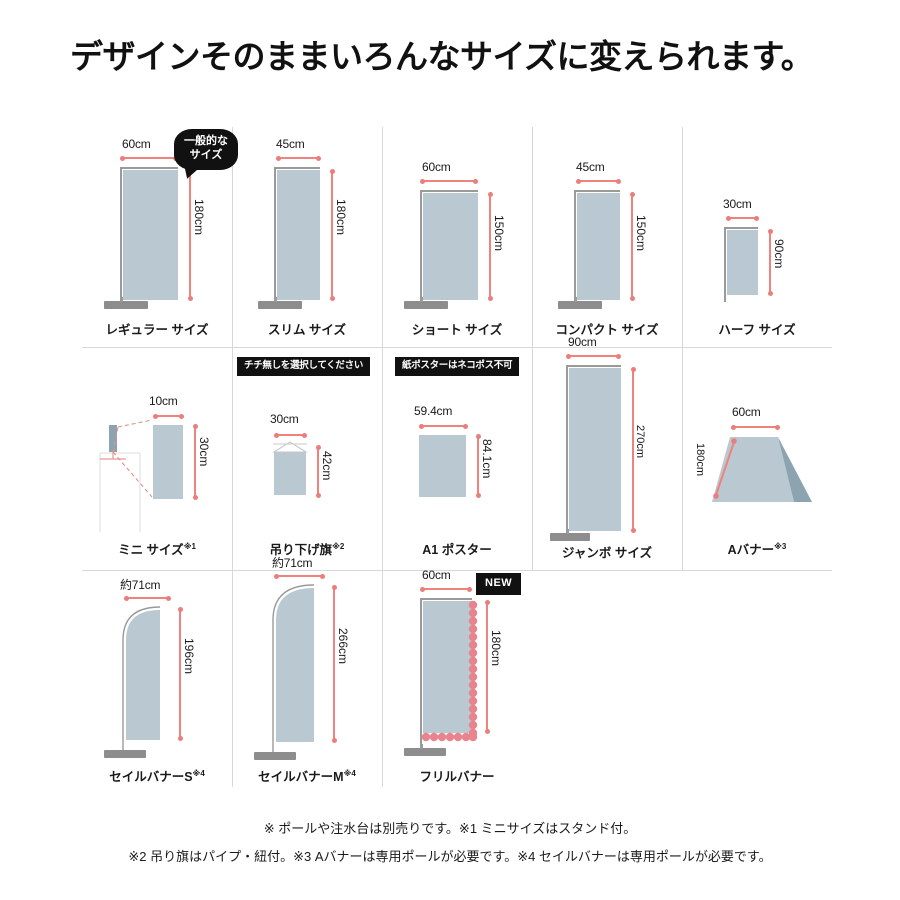  I want to click on footnote-line-1: ※ ポールや注水台は別売りです。※1 ミニサイズはスタンド付。, so click(450, 828).